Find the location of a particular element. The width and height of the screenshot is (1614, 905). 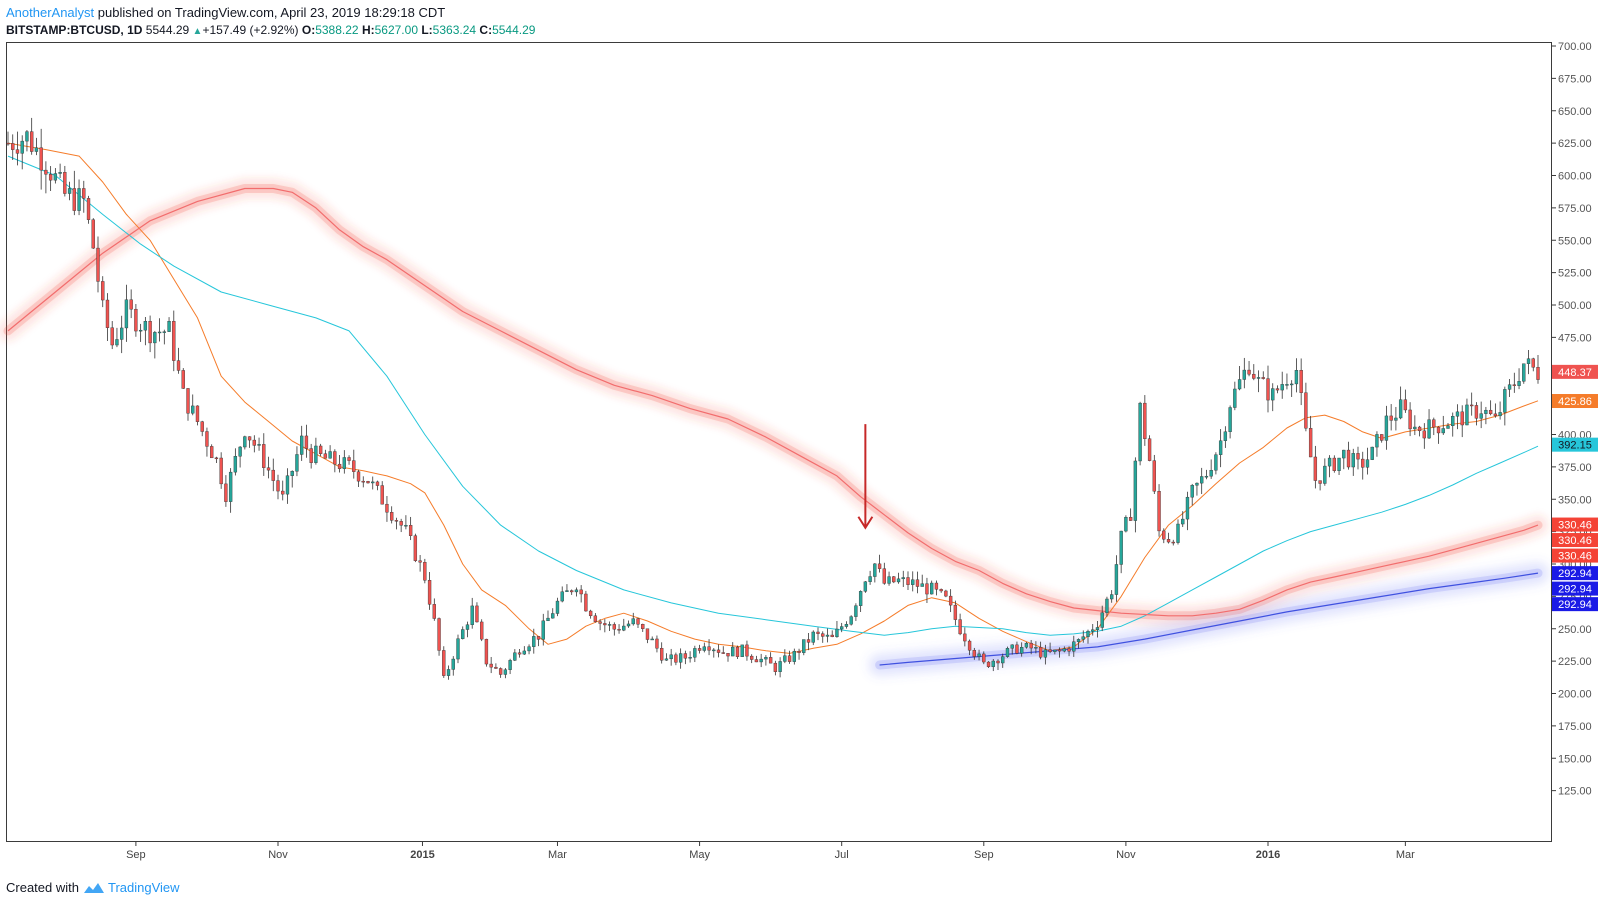

y-tick-label: 625.00 is located at coordinates (1575, 144).